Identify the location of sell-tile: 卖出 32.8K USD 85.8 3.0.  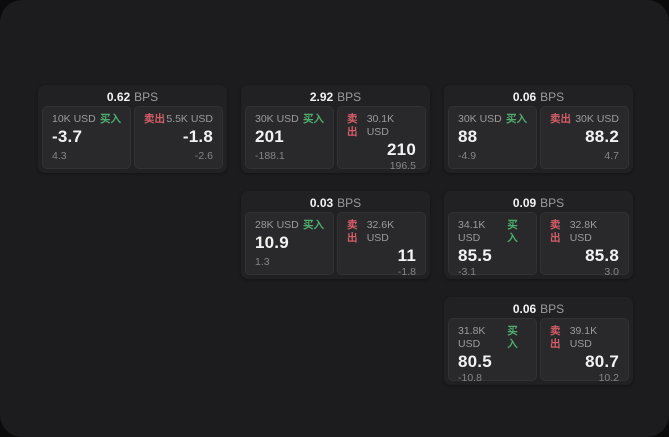
(584, 245).